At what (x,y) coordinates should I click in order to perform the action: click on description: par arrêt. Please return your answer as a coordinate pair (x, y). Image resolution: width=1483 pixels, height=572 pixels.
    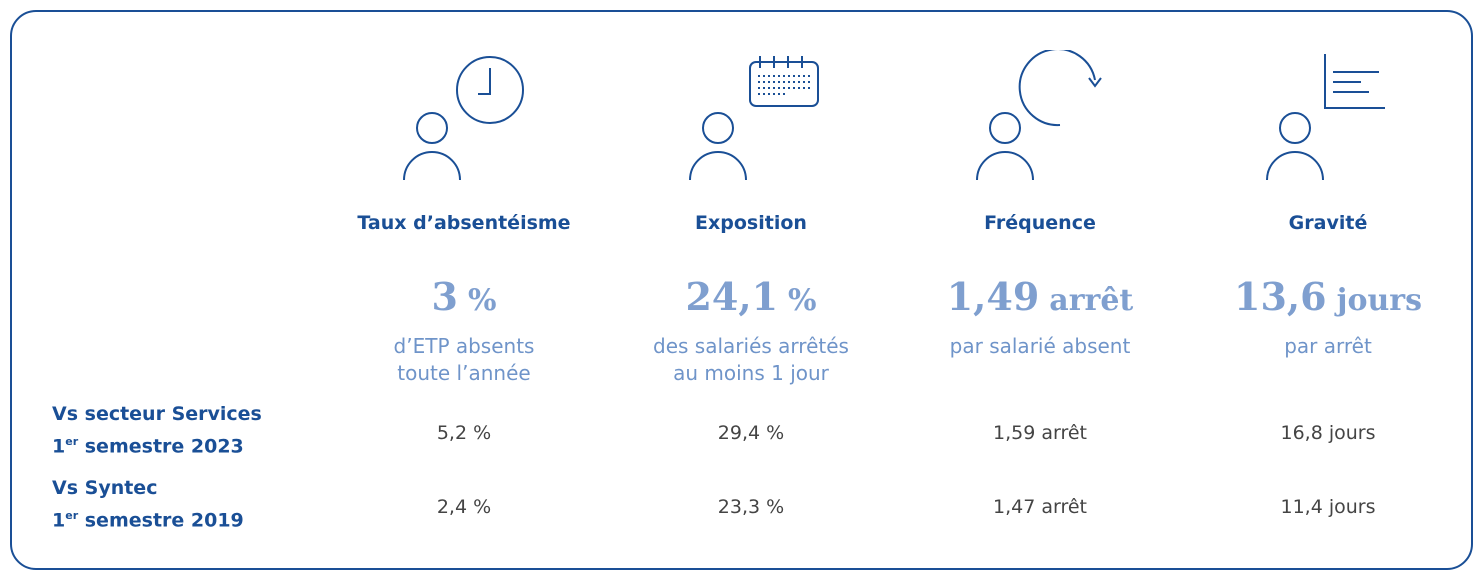
    Looking at the image, I should click on (1328, 346).